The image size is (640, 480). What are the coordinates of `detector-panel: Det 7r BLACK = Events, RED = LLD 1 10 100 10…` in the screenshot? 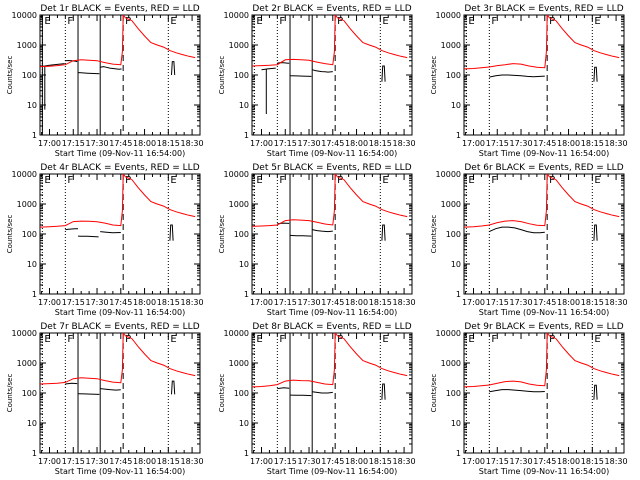 It's located at (105, 399).